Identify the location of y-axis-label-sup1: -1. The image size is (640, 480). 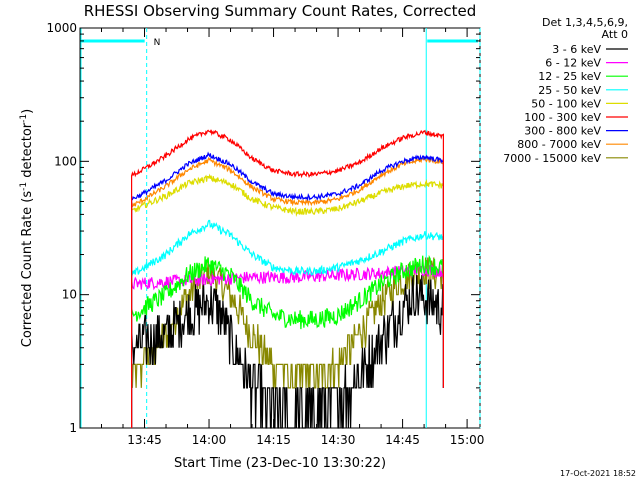
(24, 186).